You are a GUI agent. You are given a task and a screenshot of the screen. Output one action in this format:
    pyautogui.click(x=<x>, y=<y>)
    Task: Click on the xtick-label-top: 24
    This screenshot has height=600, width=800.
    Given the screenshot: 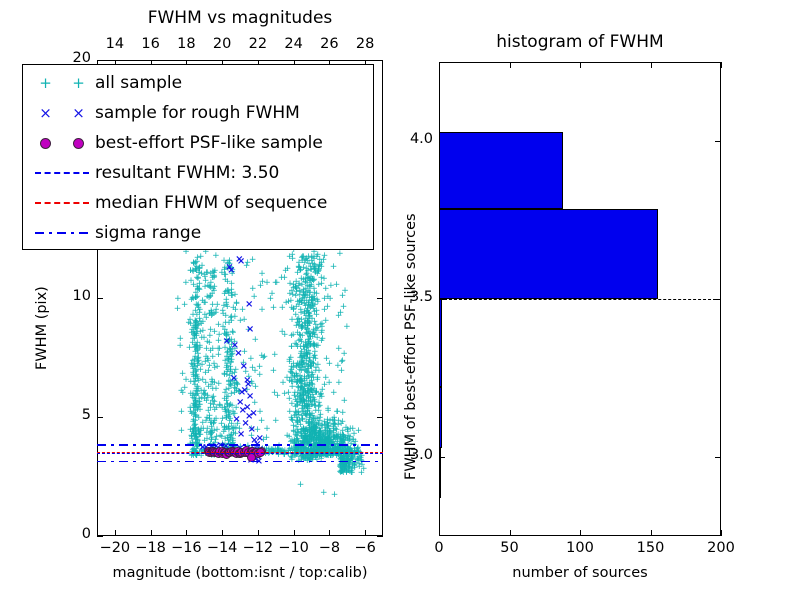 What is the action you would take?
    pyautogui.click(x=293, y=44)
    